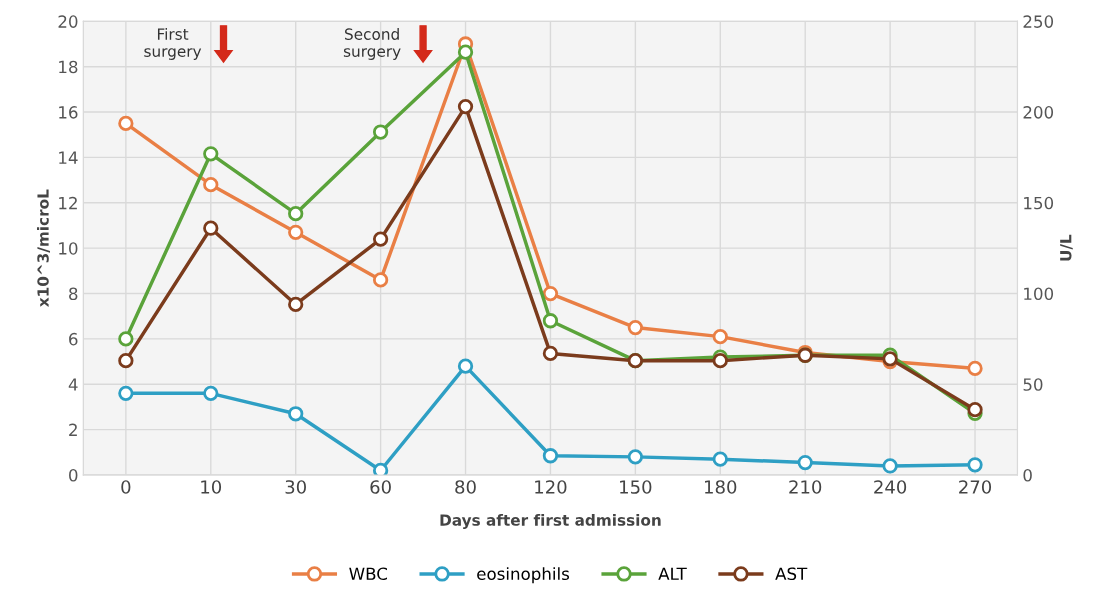 Image resolution: width=1112 pixels, height=609 pixels. What do you see at coordinates (68, 248) in the screenshot?
I see `y-tick-label: 10` at bounding box center [68, 248].